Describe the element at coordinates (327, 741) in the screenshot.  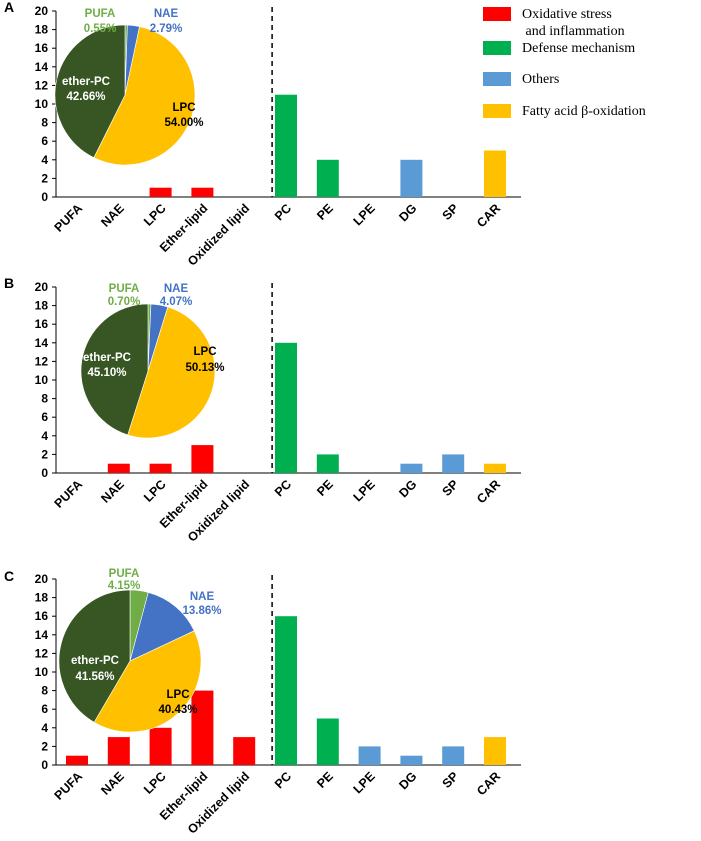
I see `bar-pe` at that location.